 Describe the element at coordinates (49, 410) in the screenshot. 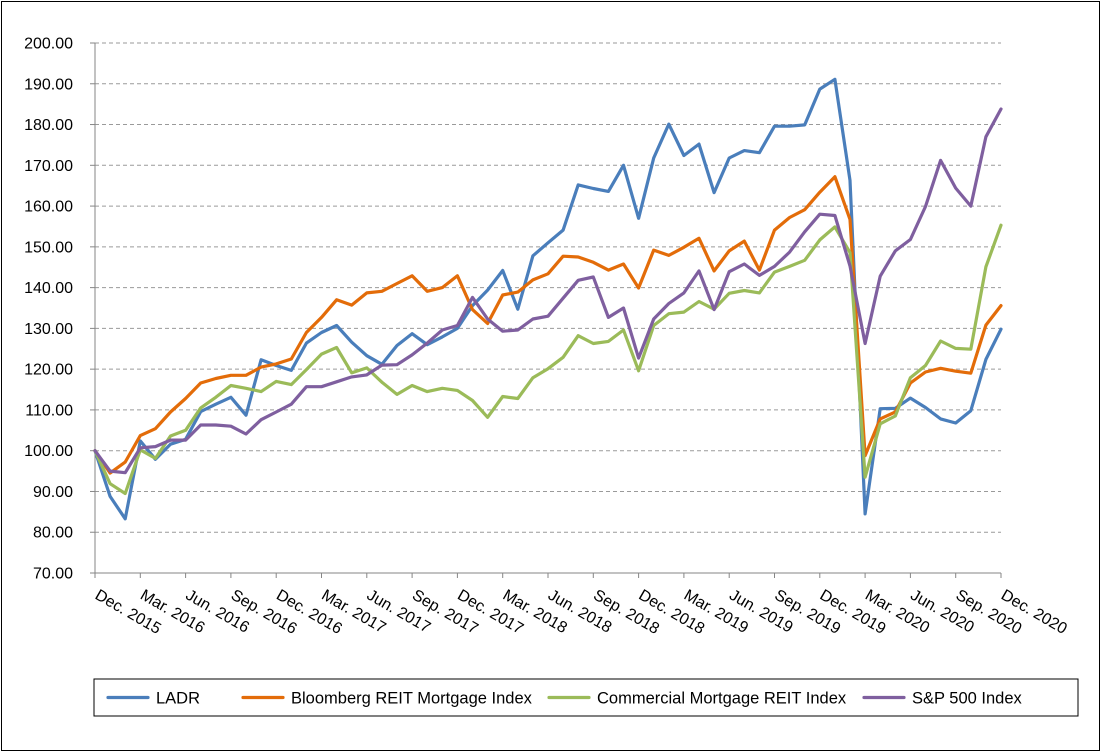

I see `y-tick-label: 110.00` at that location.